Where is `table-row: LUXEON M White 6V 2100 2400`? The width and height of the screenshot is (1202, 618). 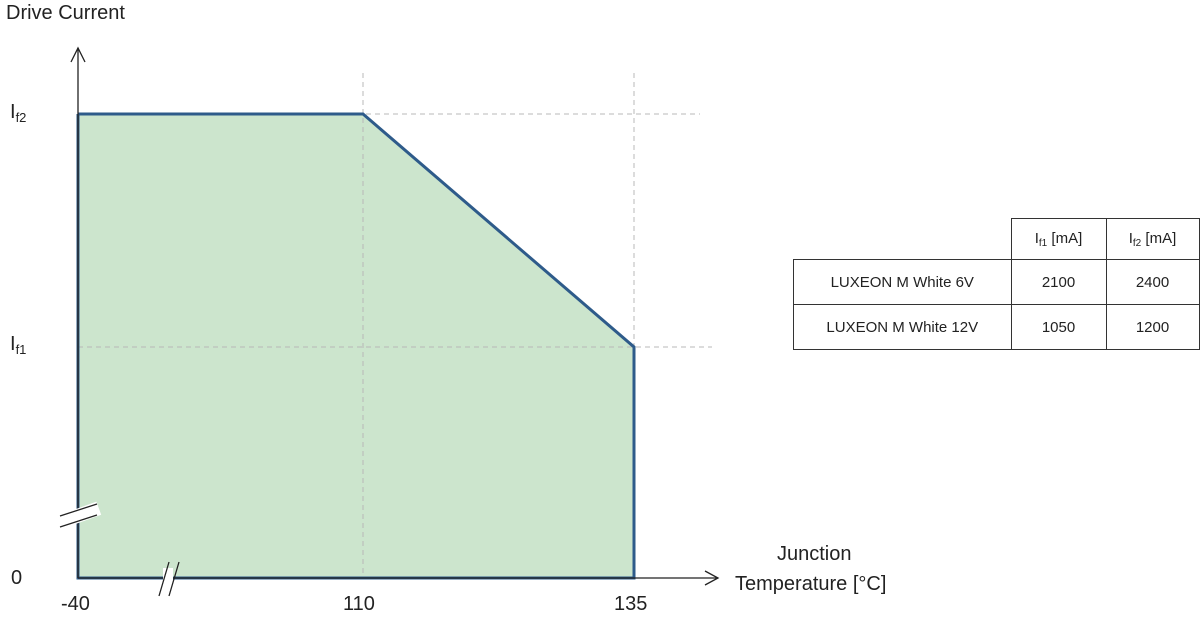 table-row: LUXEON M White 6V 2100 2400 is located at coordinates (997, 282).